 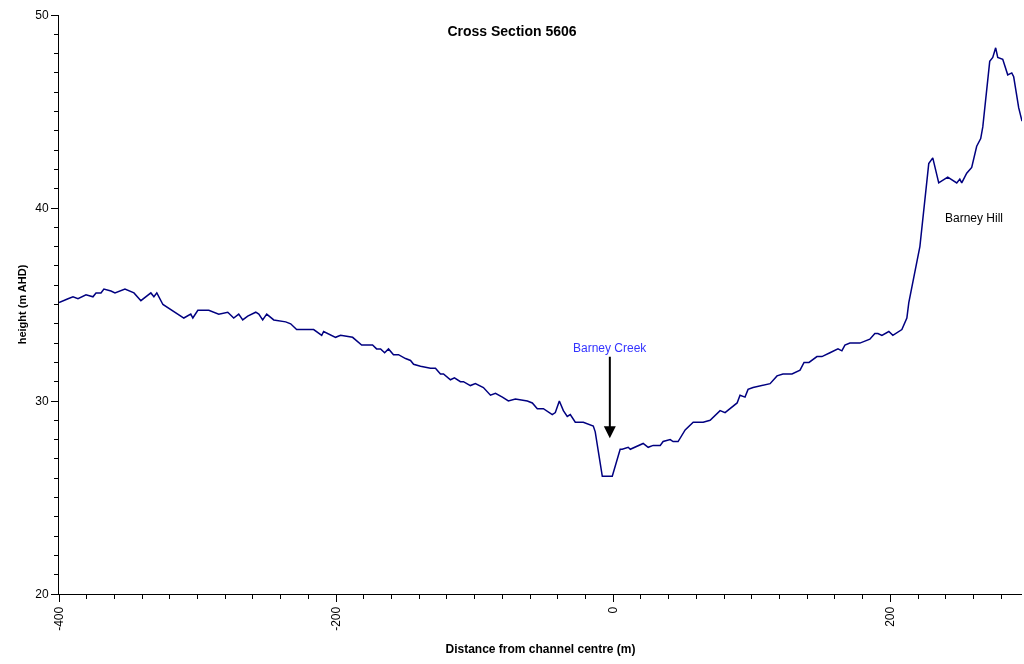 What do you see at coordinates (336, 618) in the screenshot?
I see `x-tick-label: -200` at bounding box center [336, 618].